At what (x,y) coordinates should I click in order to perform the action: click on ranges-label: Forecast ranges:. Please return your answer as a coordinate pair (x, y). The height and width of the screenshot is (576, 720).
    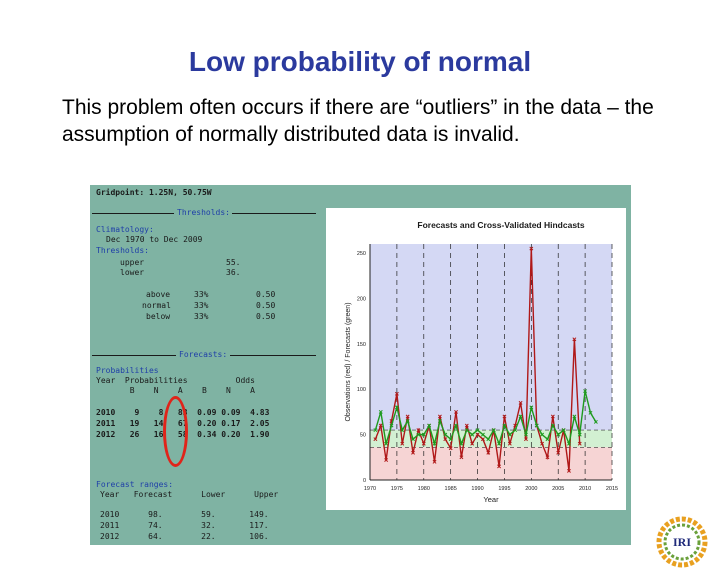
    Looking at the image, I should click on (135, 484).